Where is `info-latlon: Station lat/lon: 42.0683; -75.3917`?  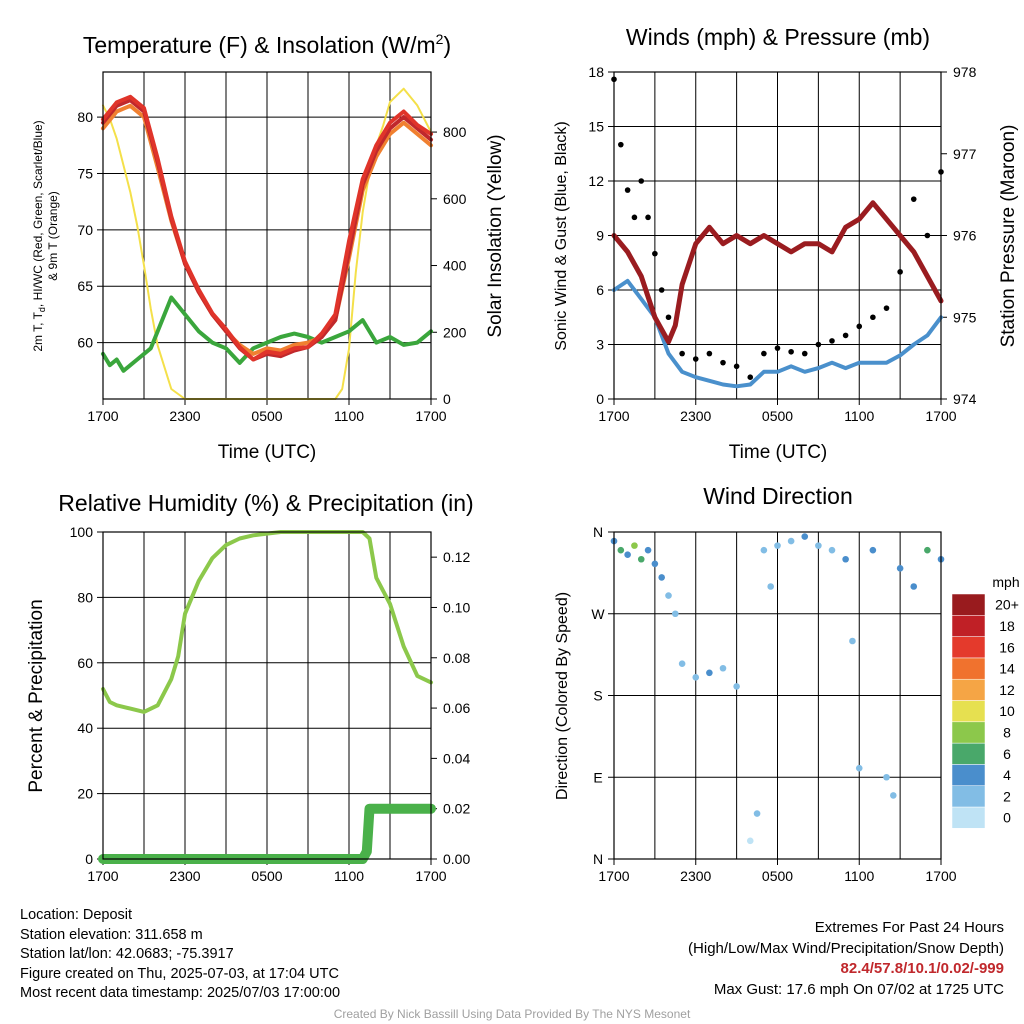
info-latlon: Station lat/lon: 42.0683; -75.3917 is located at coordinates (127, 954).